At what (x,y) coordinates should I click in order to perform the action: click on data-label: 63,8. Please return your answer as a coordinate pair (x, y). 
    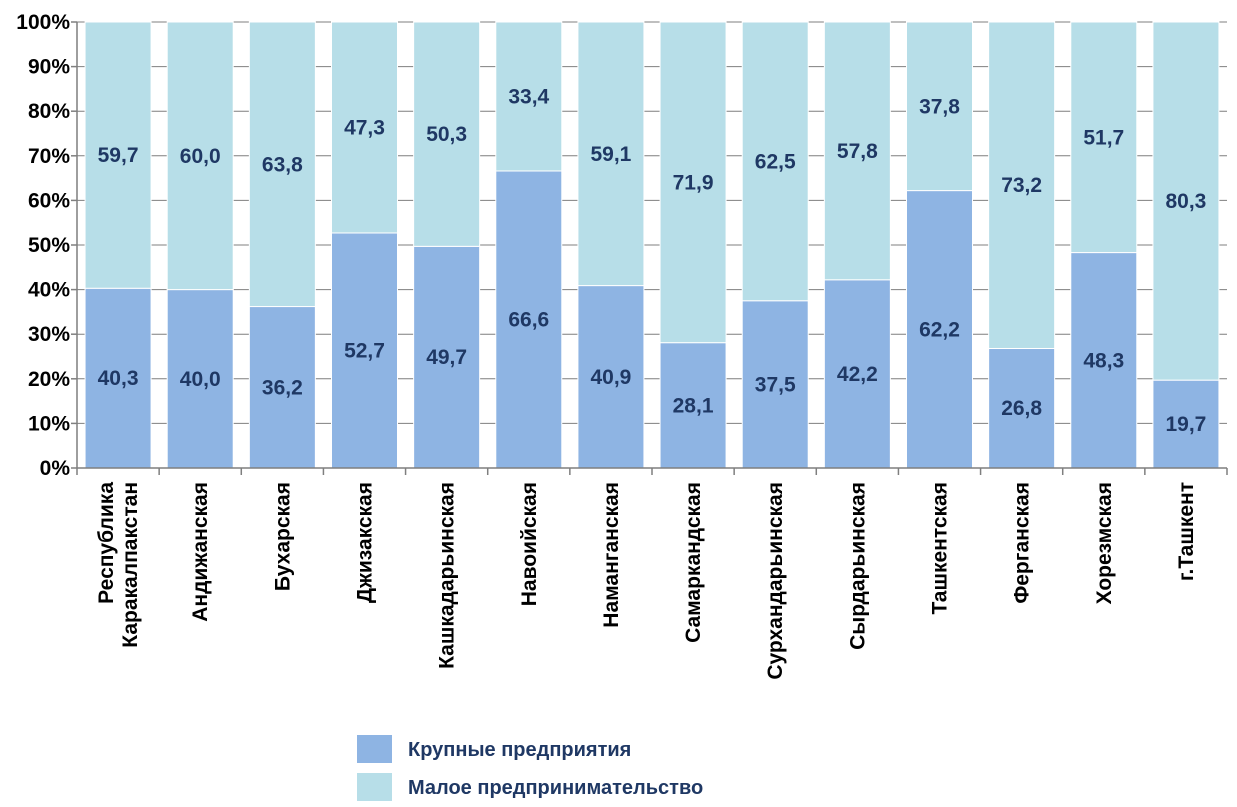
    Looking at the image, I should click on (282, 164).